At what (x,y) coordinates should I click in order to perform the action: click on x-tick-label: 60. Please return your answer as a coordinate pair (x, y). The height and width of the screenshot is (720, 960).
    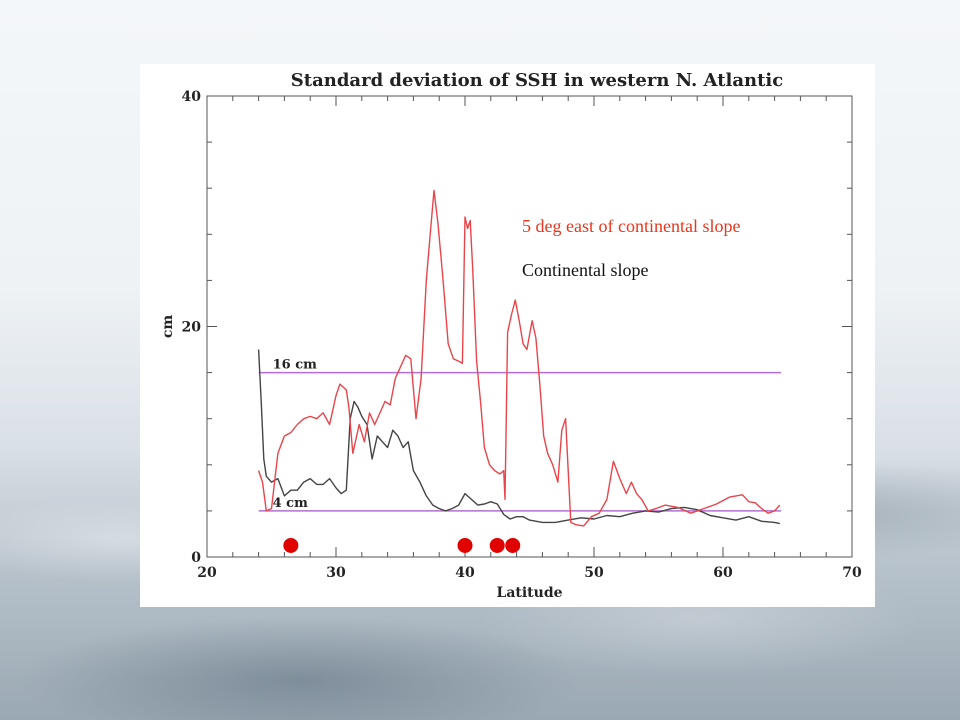
    Looking at the image, I should click on (723, 573).